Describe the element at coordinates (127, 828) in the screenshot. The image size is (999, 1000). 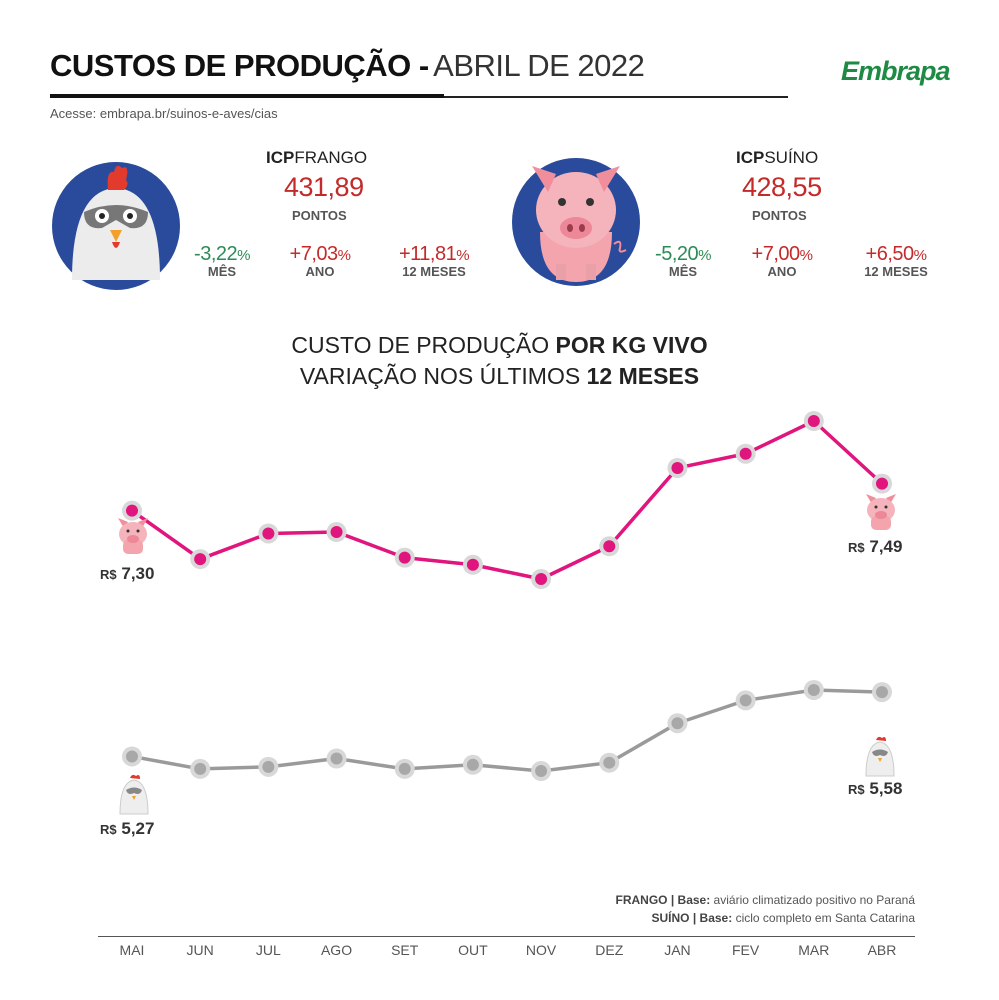
I see `price-frango-start: R$ 5,27` at that location.